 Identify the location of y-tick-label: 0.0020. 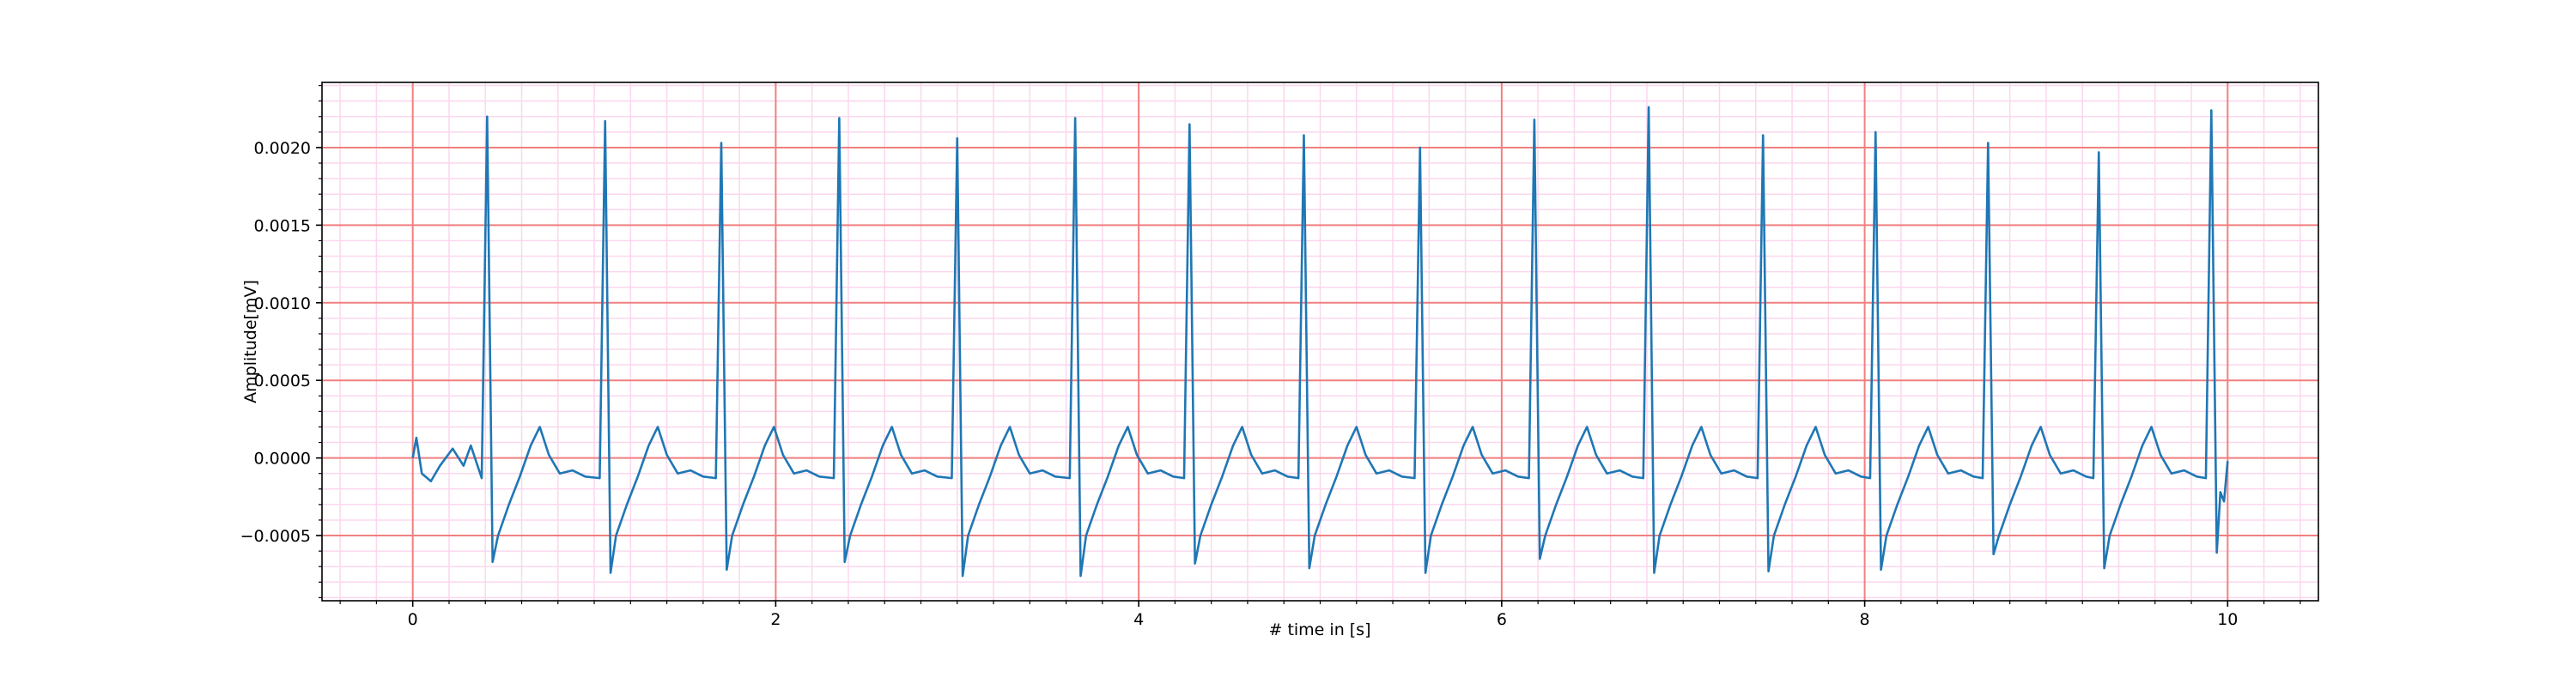
(282, 148).